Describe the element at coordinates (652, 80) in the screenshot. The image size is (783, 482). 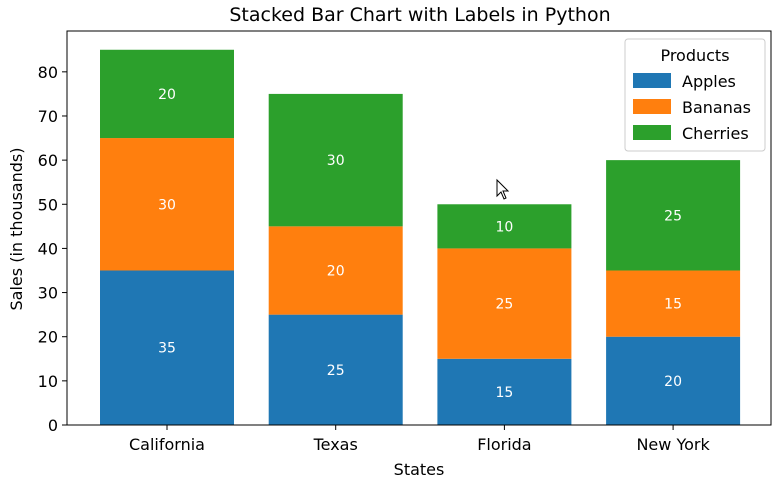
I see `legend-swatch-apples` at that location.